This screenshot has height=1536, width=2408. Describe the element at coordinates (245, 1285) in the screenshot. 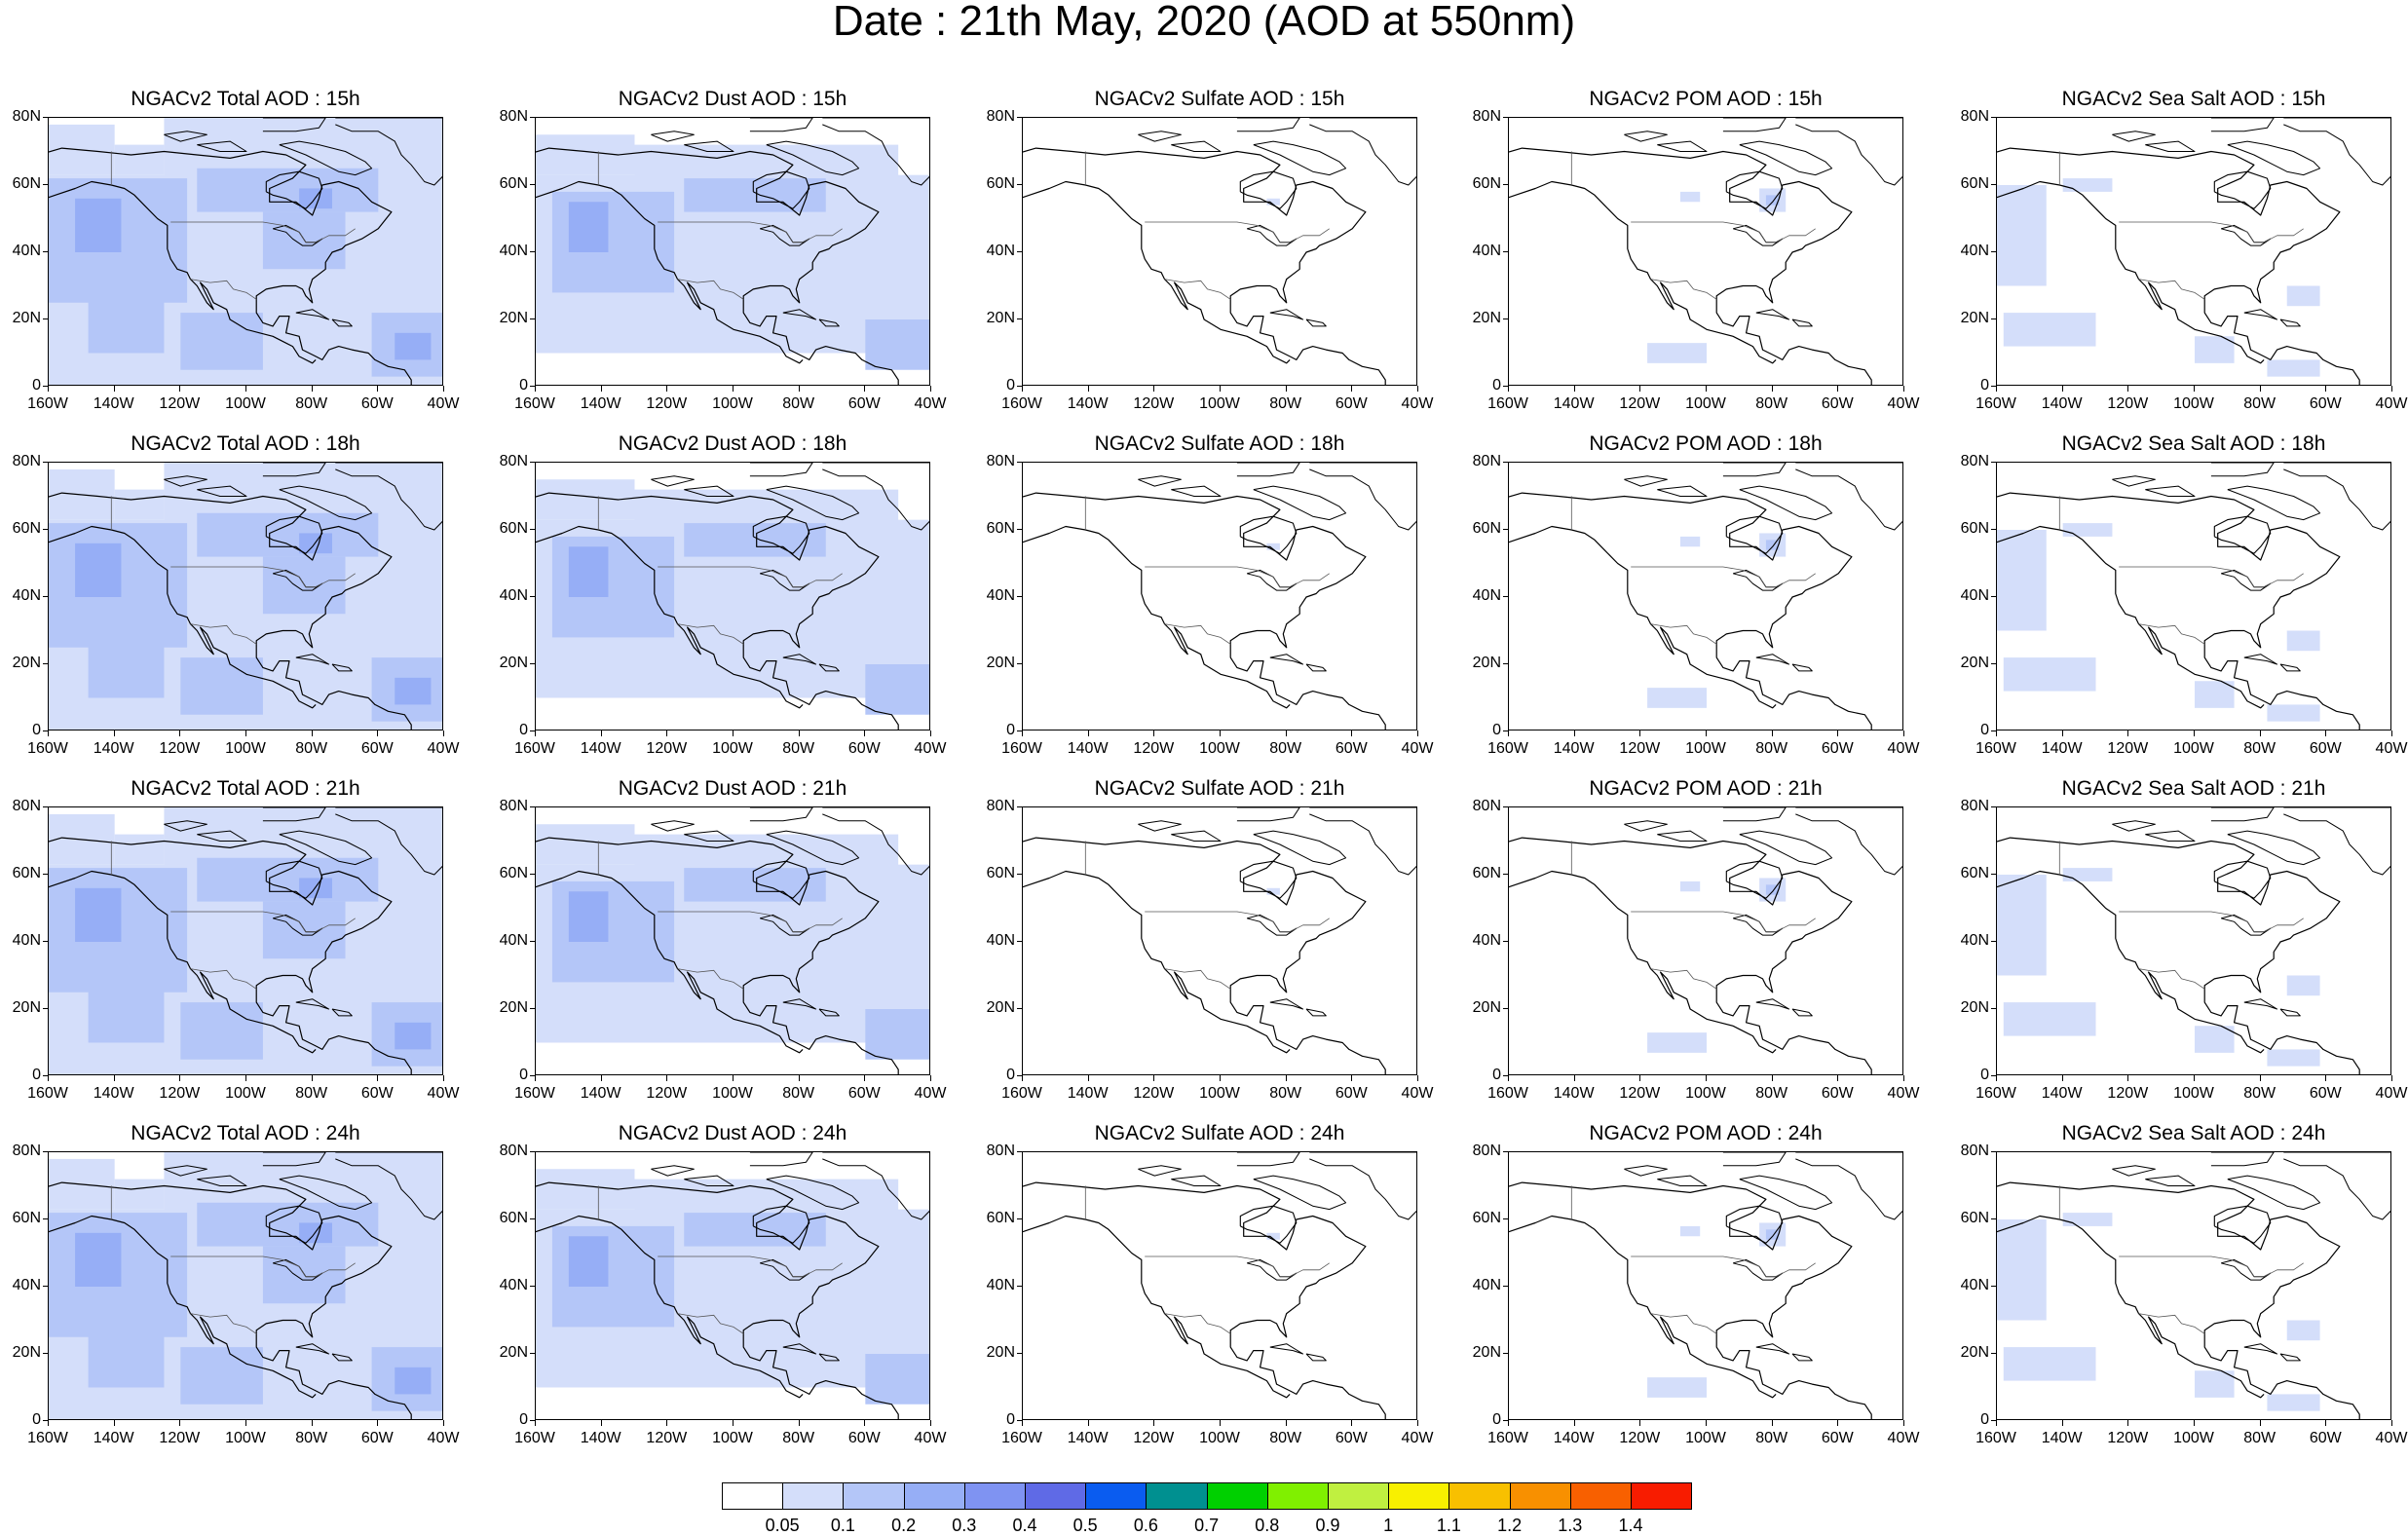

I see `map-panel-total` at that location.